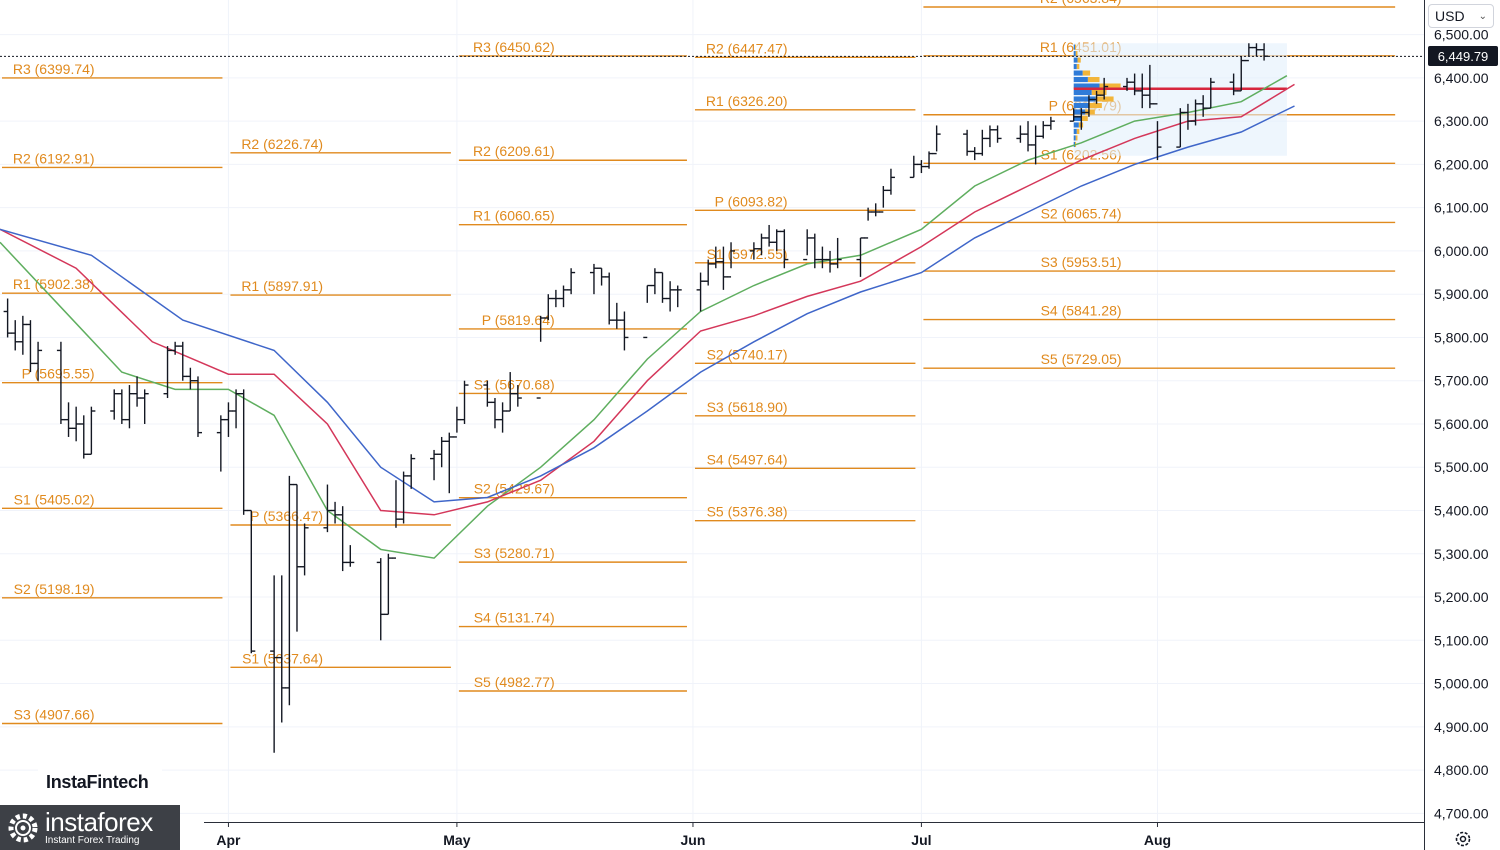 Image resolution: width=1500 pixels, height=850 pixels. Describe the element at coordinates (1461, 294) in the screenshot. I see `price-tick-label: 5,900.00` at that location.